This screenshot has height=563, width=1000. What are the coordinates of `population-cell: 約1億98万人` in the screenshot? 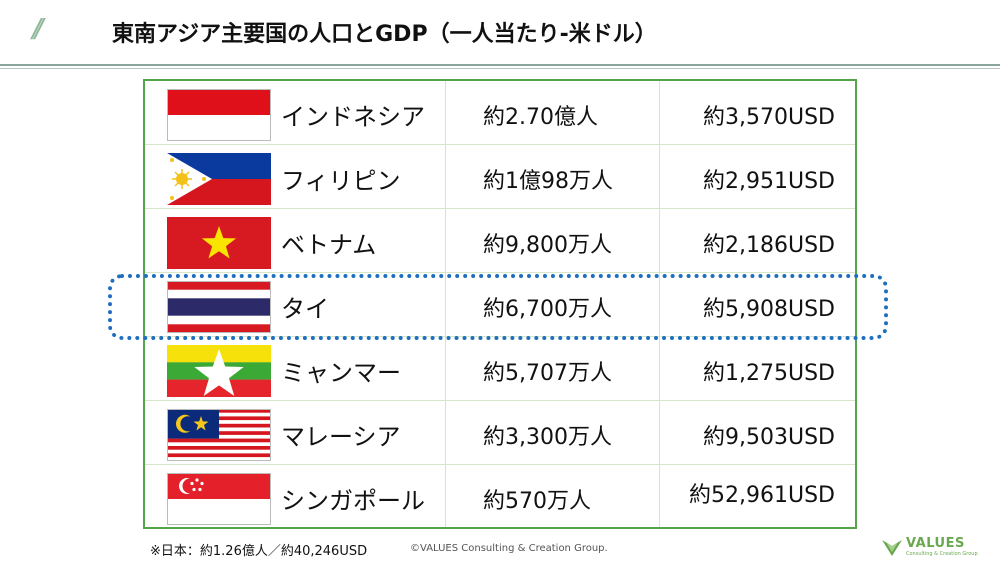 It's located at (548, 181).